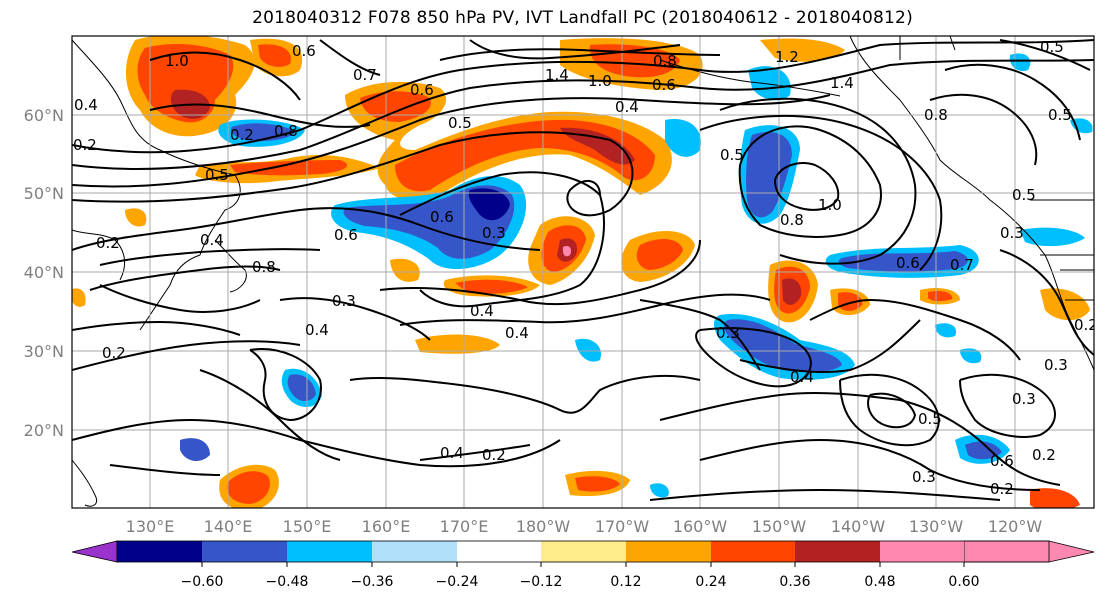 The image size is (1105, 601). I want to click on colorbar-tick-label: 0.60, so click(963, 582).